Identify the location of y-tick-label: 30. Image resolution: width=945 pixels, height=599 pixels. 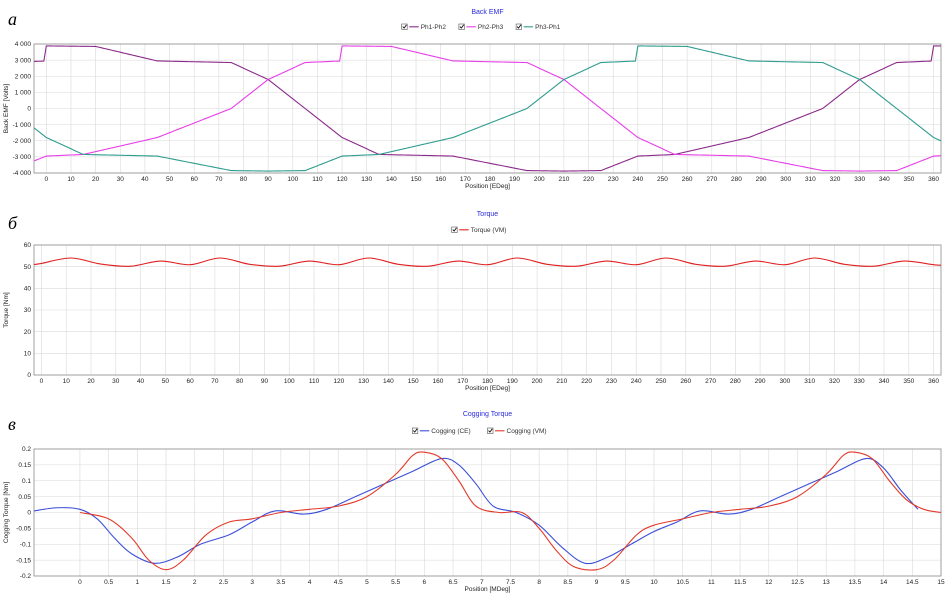
(28, 310).